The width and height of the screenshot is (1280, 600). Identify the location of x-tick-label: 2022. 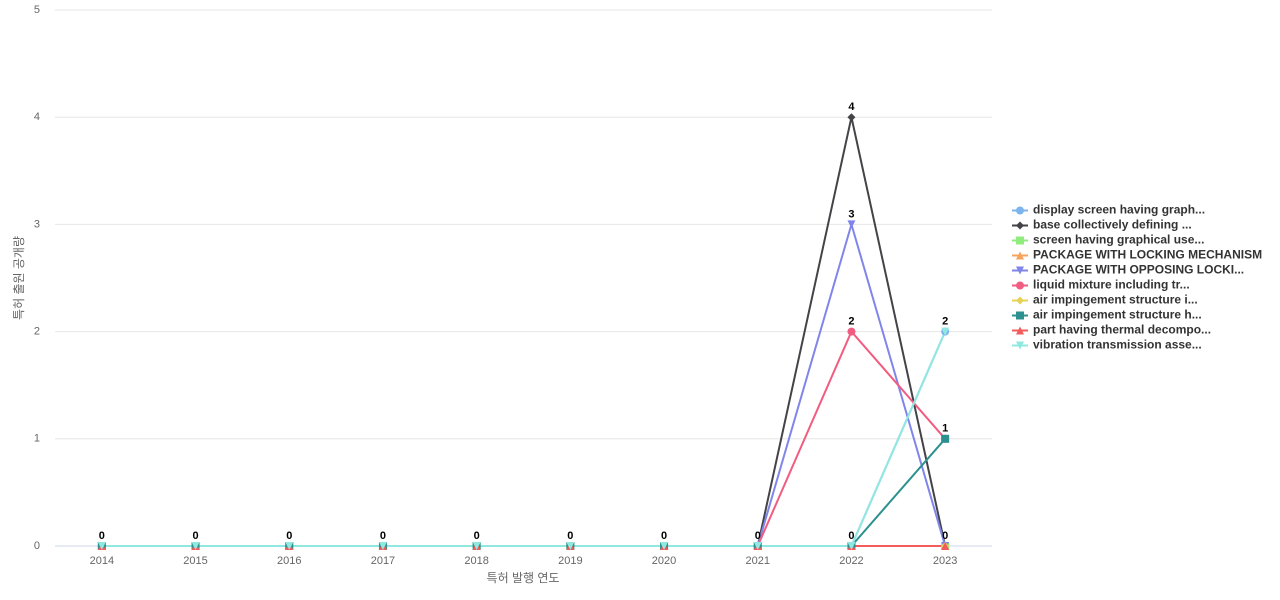
(851, 561).